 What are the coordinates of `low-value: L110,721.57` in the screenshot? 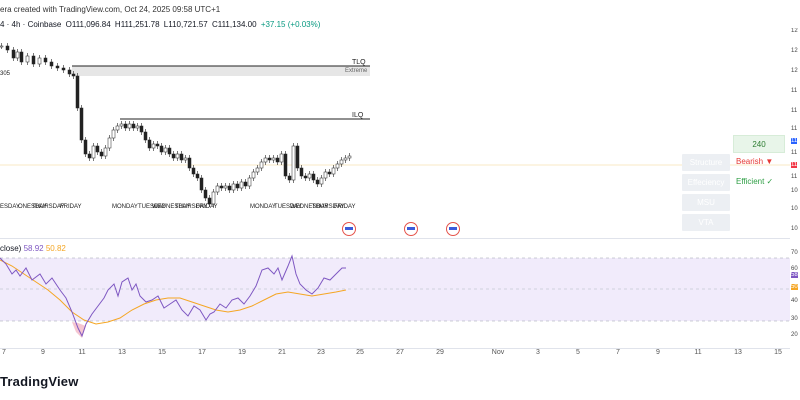 It's located at (185, 24).